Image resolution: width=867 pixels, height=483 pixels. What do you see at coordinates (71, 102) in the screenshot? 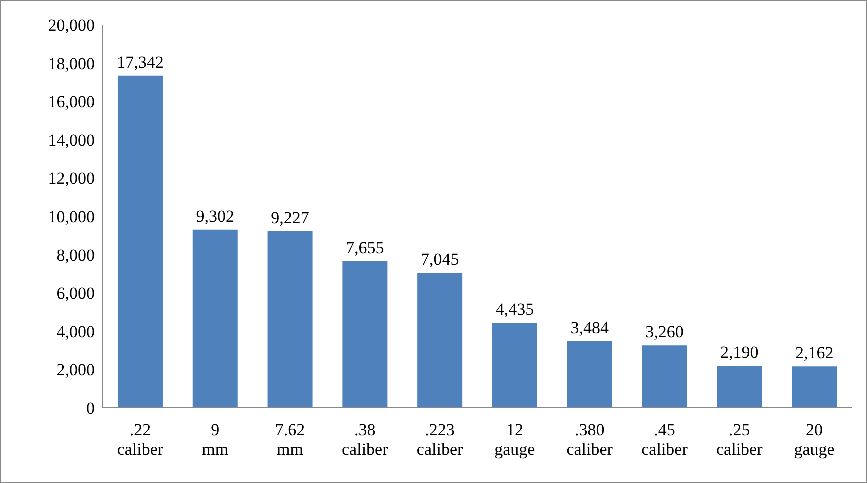
I see `y-tick-label: 16,000` at bounding box center [71, 102].